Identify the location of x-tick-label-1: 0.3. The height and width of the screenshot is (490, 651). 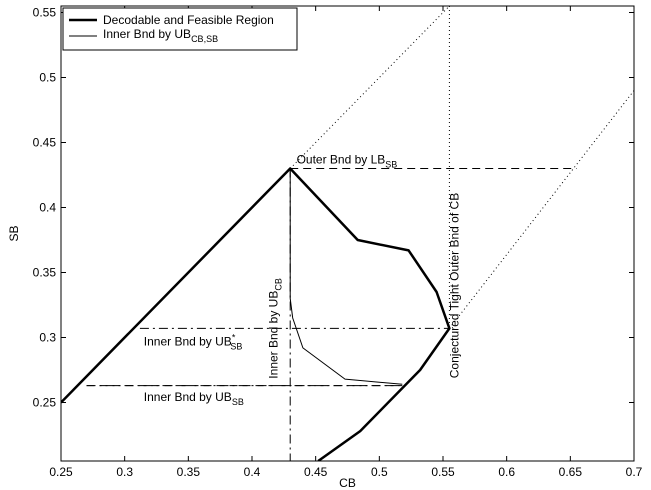
(124, 472).